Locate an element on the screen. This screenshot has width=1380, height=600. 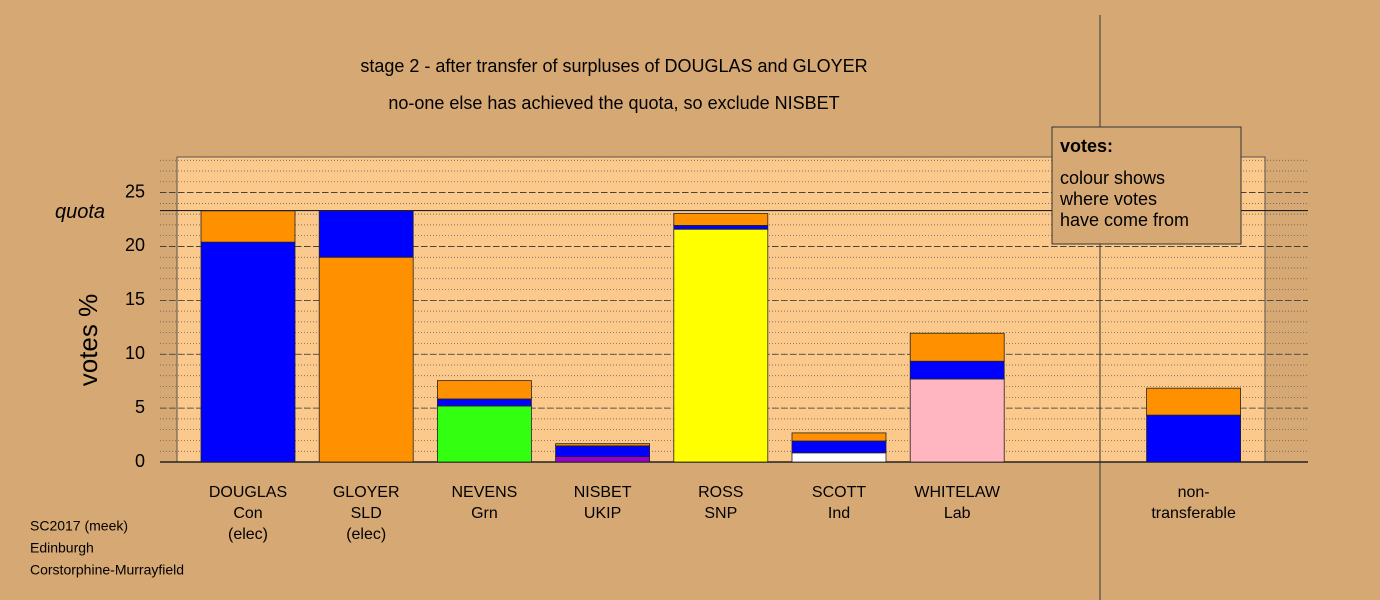
x-tick-label: SCOTT is located at coordinates (839, 492).